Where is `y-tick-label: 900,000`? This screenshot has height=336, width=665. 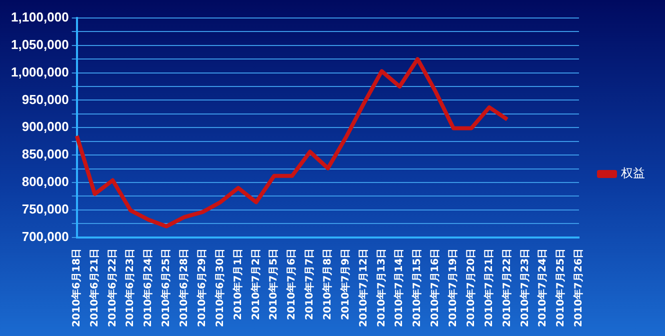
y-tick-label: 900,000 is located at coordinates (45, 126).